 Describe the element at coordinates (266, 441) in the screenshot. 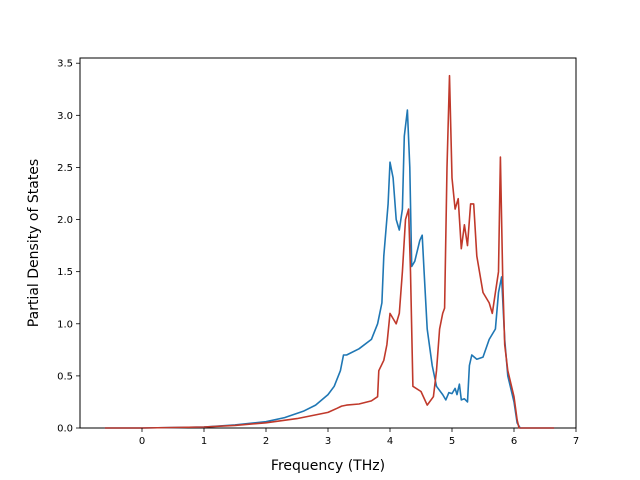

I see `x-tick-label: 2` at that location.